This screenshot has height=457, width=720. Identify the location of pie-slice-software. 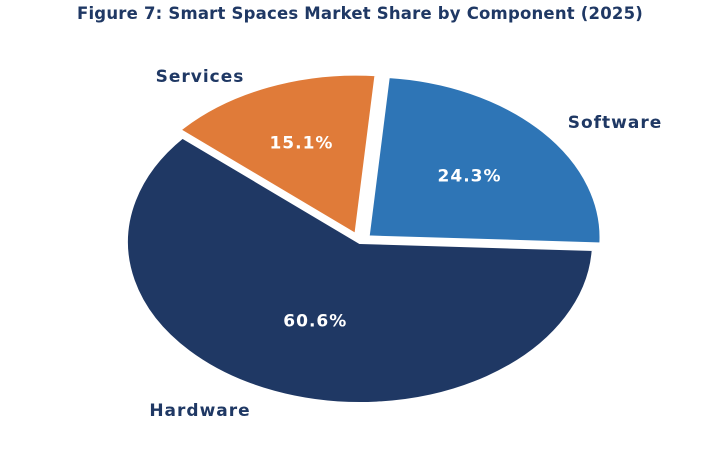
(484, 160).